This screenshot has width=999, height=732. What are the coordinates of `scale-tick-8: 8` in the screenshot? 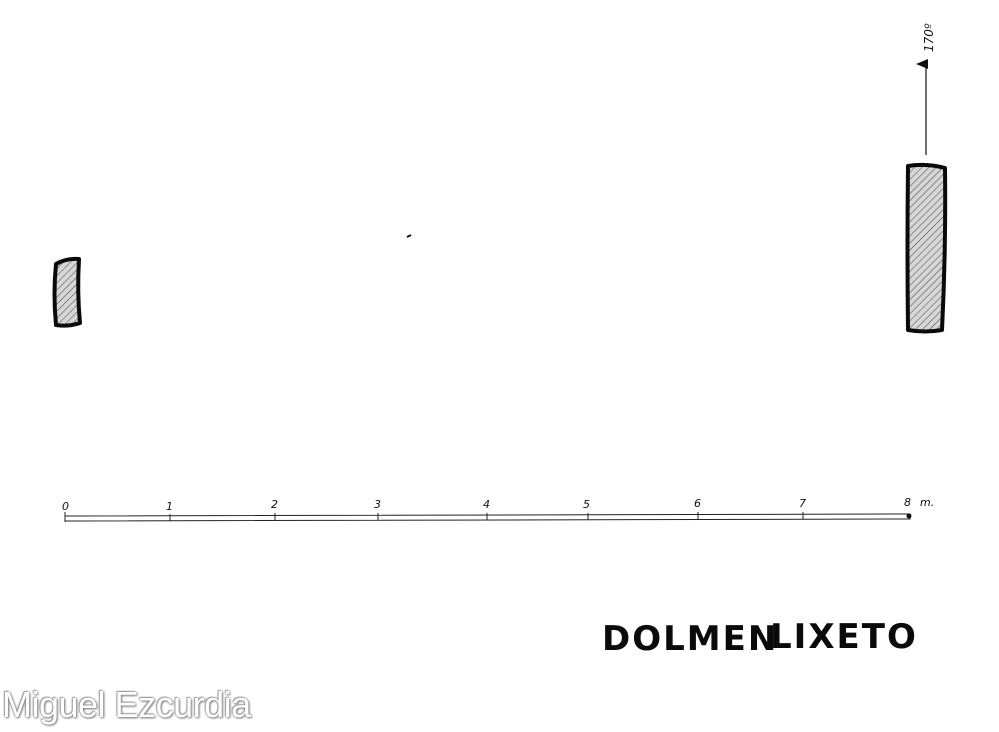 It's located at (907, 502).